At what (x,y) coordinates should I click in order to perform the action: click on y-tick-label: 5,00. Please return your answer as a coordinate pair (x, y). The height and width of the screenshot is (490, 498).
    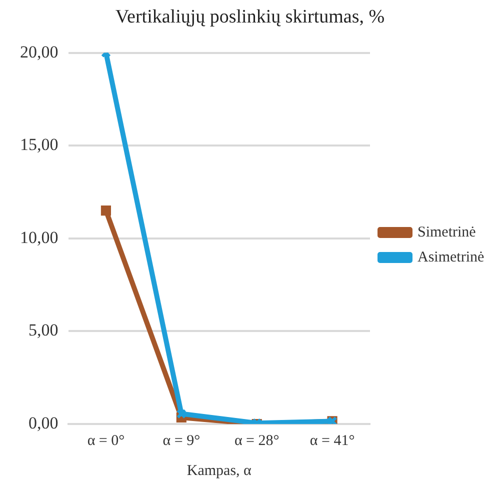
    Looking at the image, I should click on (43, 330).